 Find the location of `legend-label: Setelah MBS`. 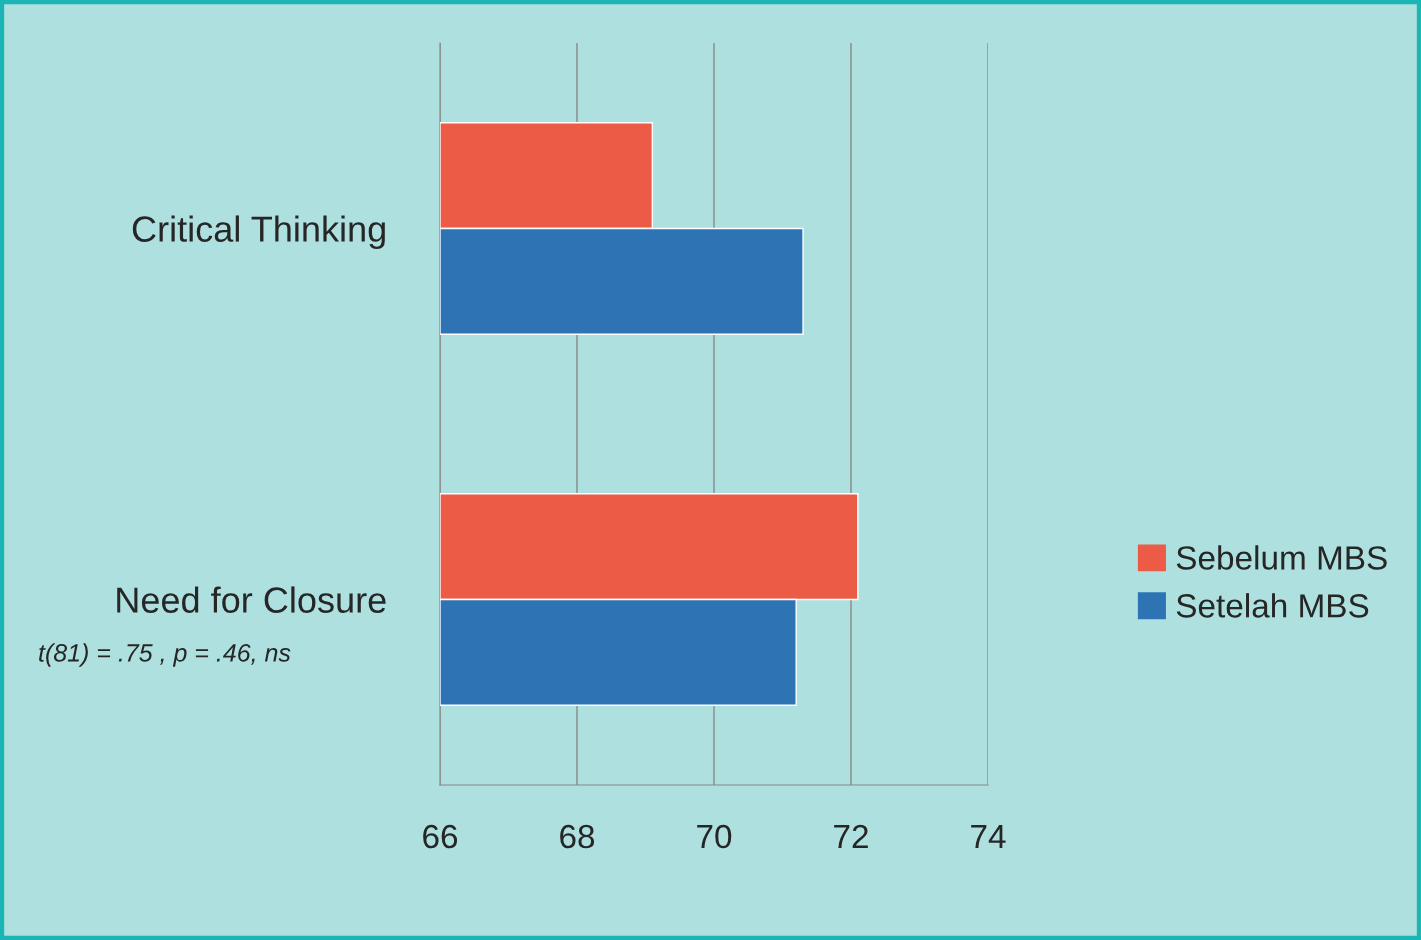

legend-label: Setelah MBS is located at coordinates (1272, 605).